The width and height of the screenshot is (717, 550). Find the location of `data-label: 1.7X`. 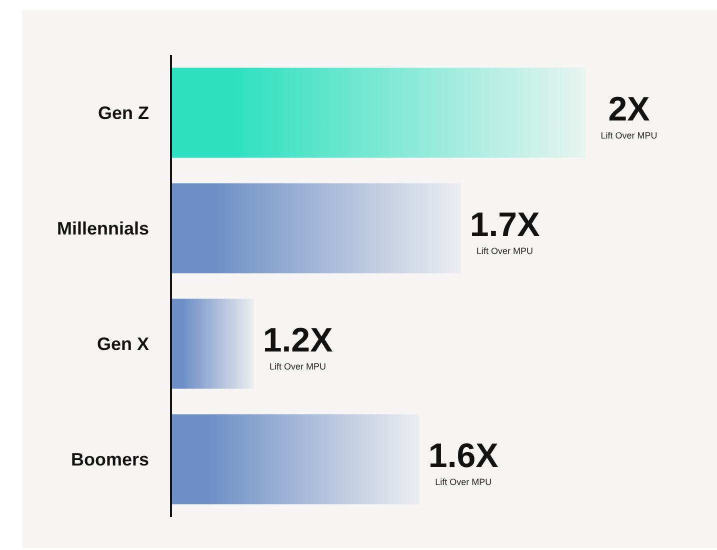

data-label: 1.7X is located at coordinates (505, 225).